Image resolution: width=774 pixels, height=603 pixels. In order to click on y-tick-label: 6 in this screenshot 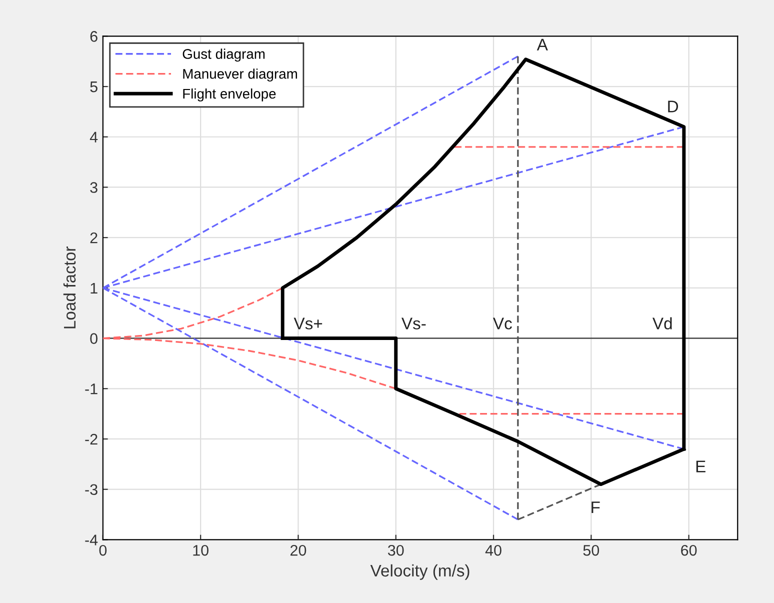, I will do `click(94, 36)`.